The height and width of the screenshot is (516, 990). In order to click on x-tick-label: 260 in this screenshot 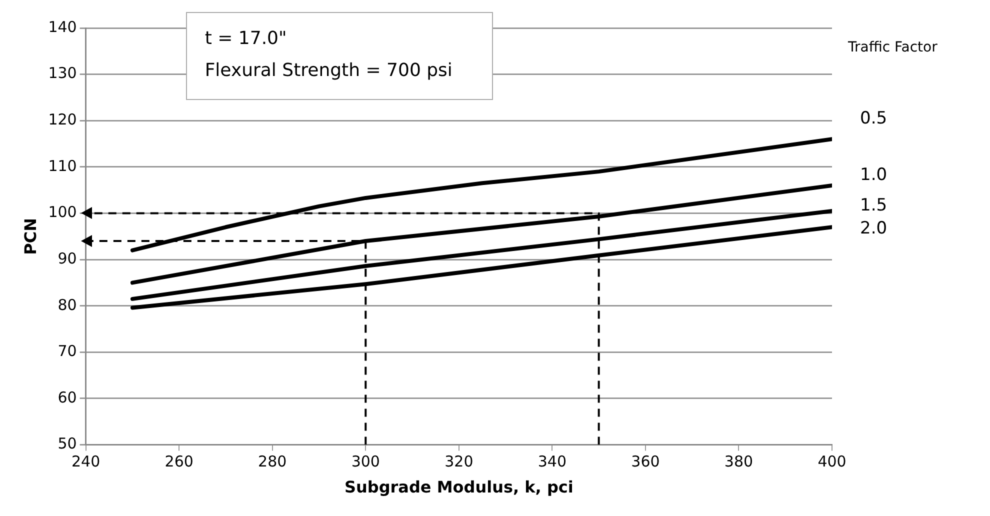, I will do `click(179, 461)`.